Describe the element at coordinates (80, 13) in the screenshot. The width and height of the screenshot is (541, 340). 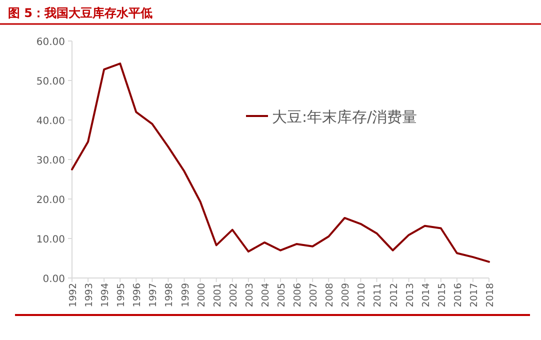
I see `chart-title: 图 5：我国大豆库存水平低` at that location.